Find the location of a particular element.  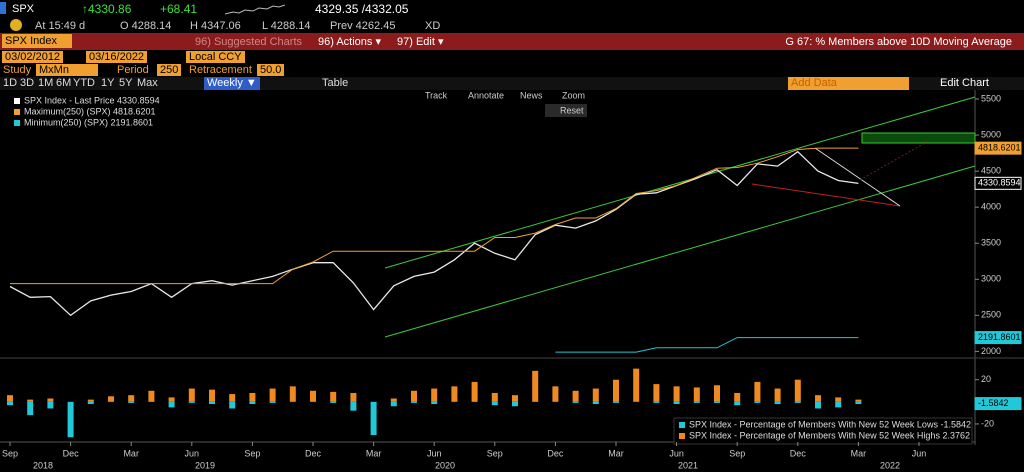

retracement: 50.0 is located at coordinates (271, 70).